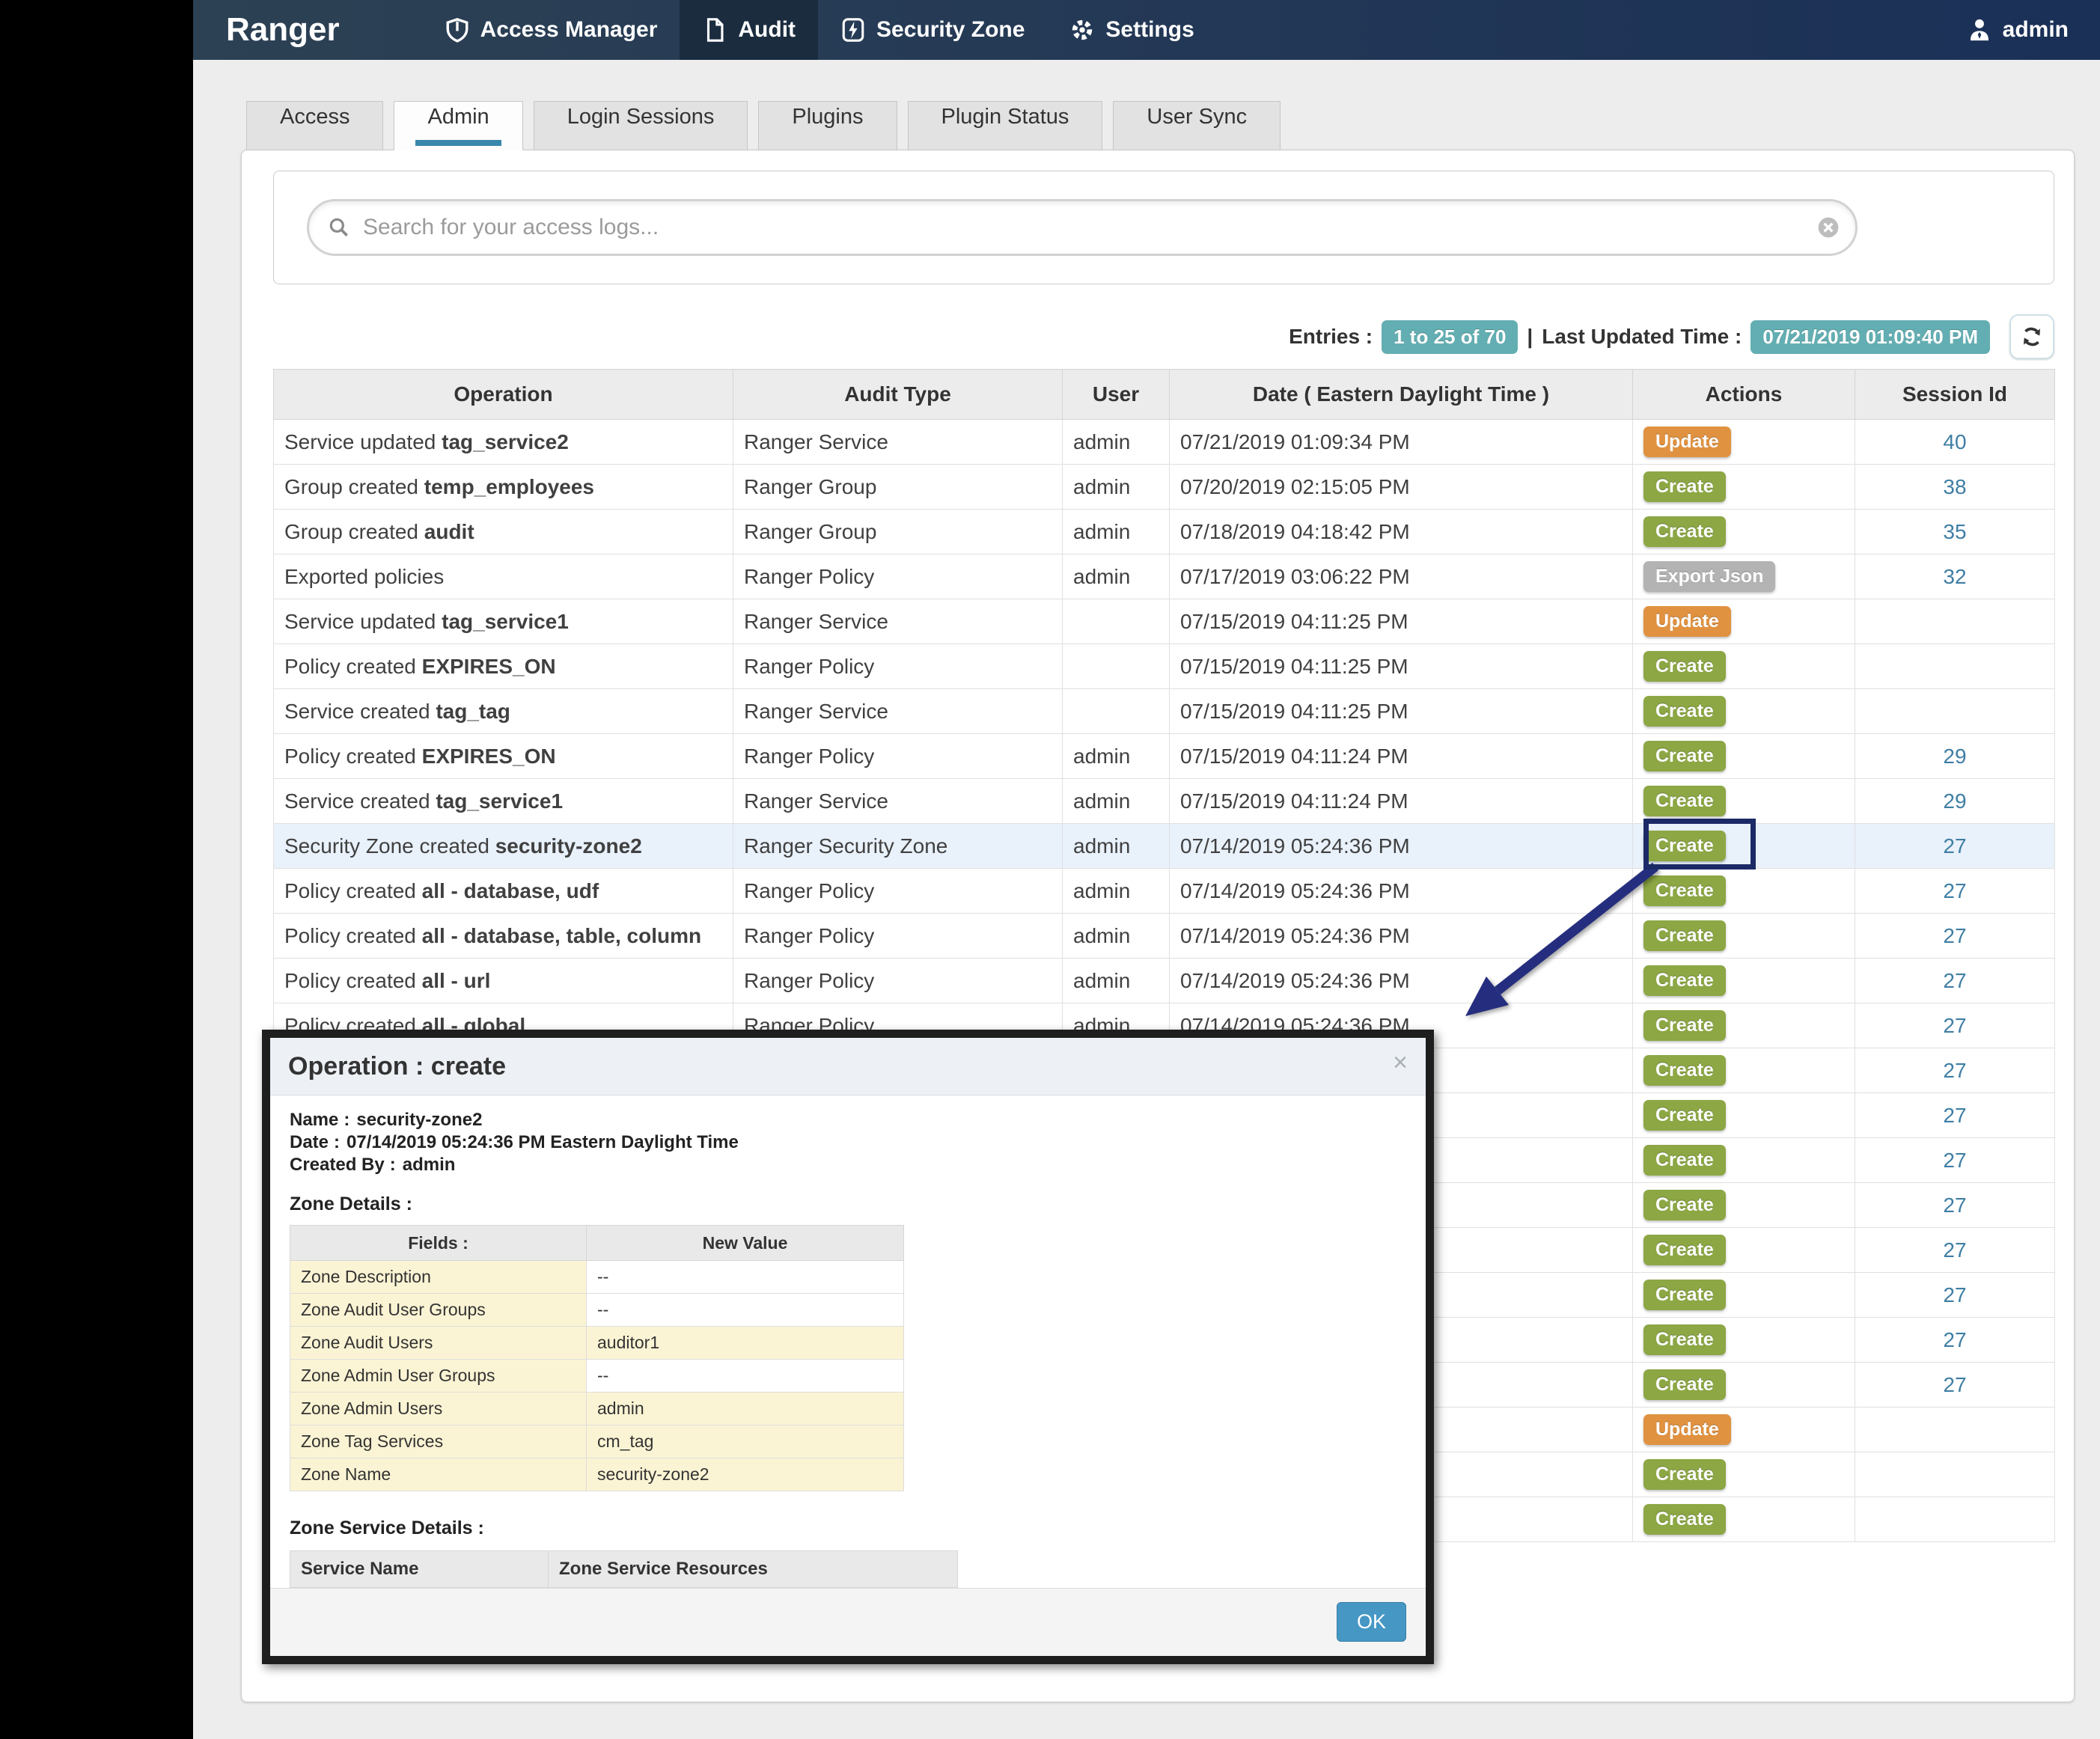 Image resolution: width=2100 pixels, height=1739 pixels. I want to click on refresh-button, so click(2031, 336).